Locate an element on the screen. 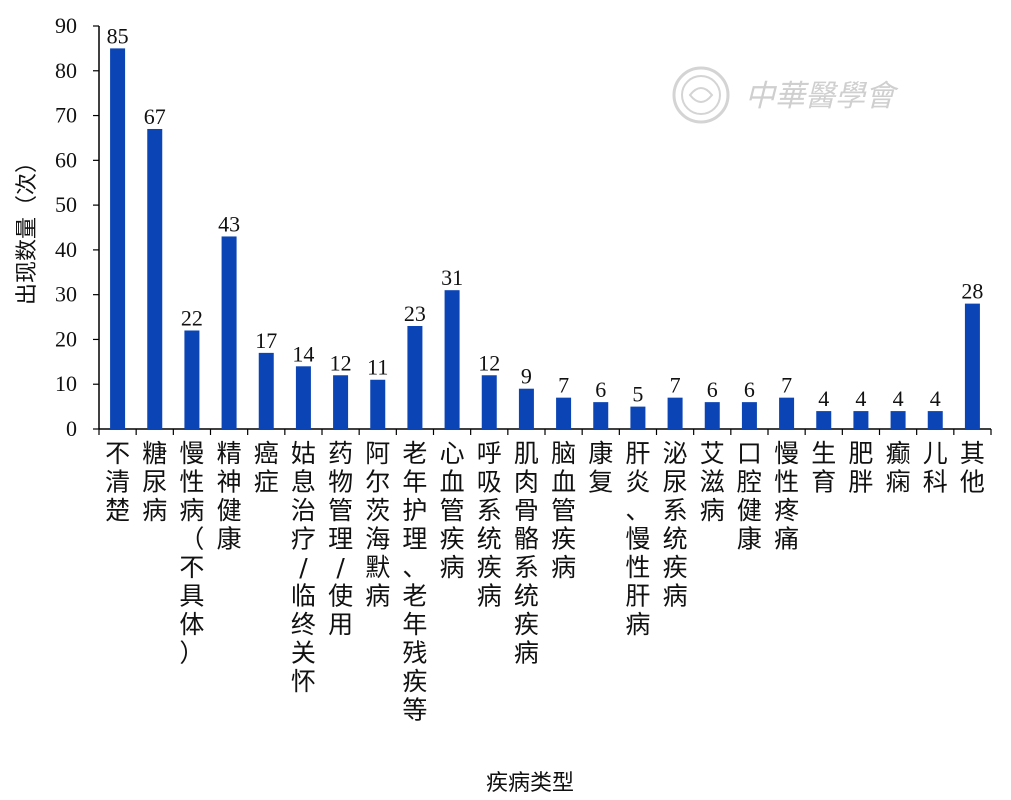 Image resolution: width=1011 pixels, height=800 pixels. category-label: 肌肉骨骼系统疾病 is located at coordinates (526, 553).